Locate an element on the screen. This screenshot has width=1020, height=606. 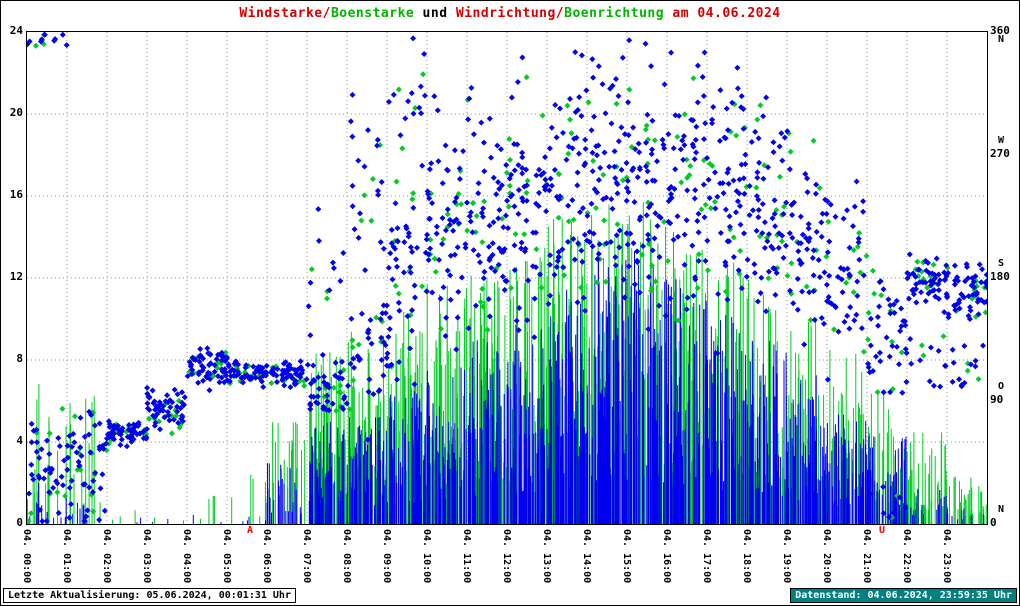
x-axis-time-label: 04. 17:00 is located at coordinates (706, 556).